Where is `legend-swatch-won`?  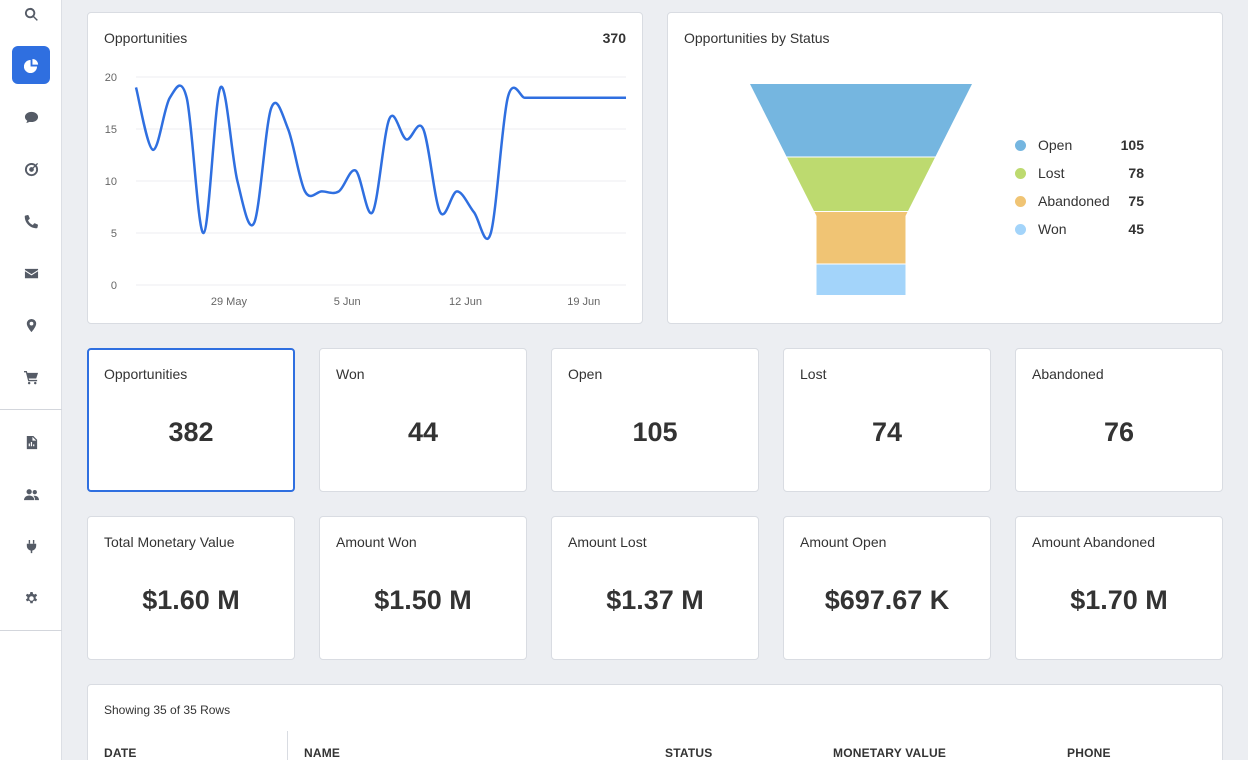 legend-swatch-won is located at coordinates (1020, 229).